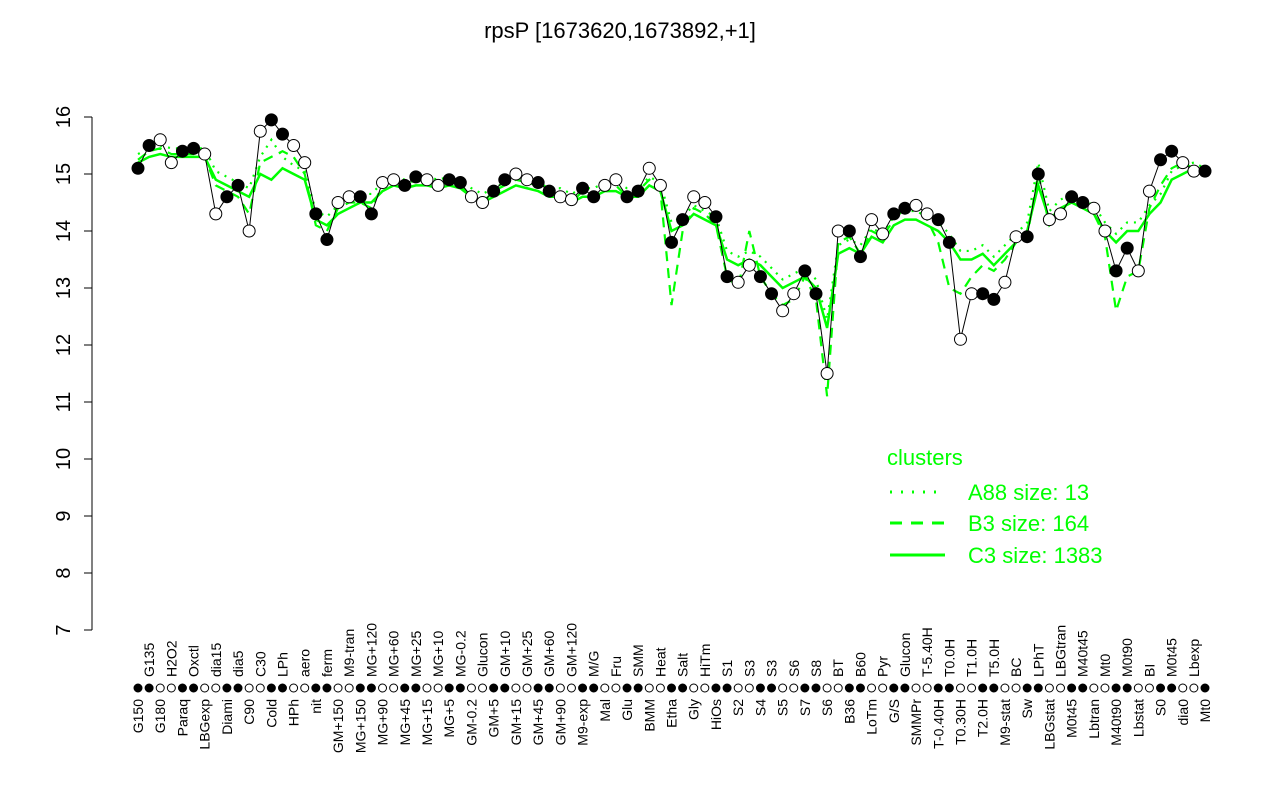 This screenshot has height=805, width=1280. What do you see at coordinates (305, 663) in the screenshot?
I see `x-tick-label: aero` at bounding box center [305, 663].